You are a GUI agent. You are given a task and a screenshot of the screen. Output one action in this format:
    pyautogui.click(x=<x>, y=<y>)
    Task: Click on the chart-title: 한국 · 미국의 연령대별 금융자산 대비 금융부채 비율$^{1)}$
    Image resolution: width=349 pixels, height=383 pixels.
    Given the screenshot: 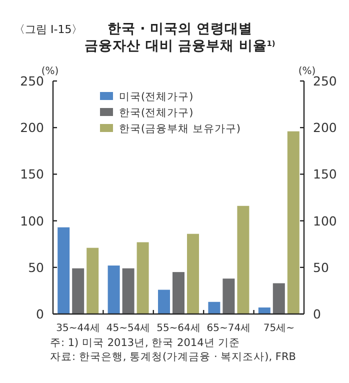 What is the action you would take?
    pyautogui.click(x=180, y=37)
    